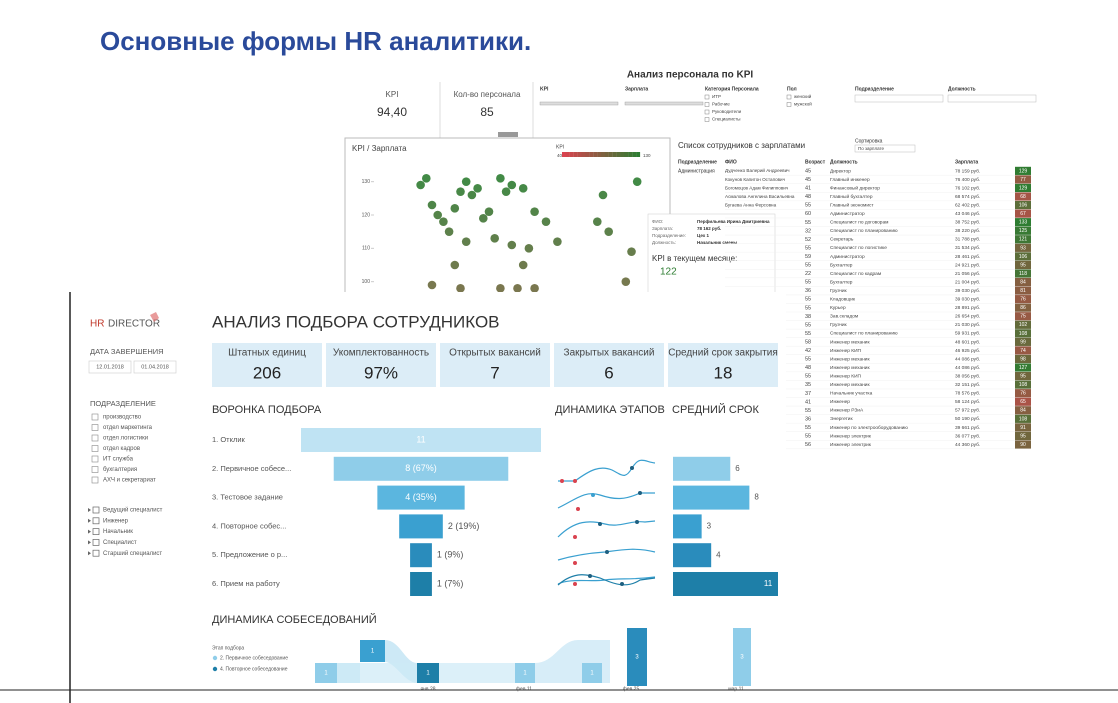 The image size is (1118, 703). What do you see at coordinates (450, 555) in the screenshot?
I see `funnel-value: 1 (9%)` at bounding box center [450, 555].